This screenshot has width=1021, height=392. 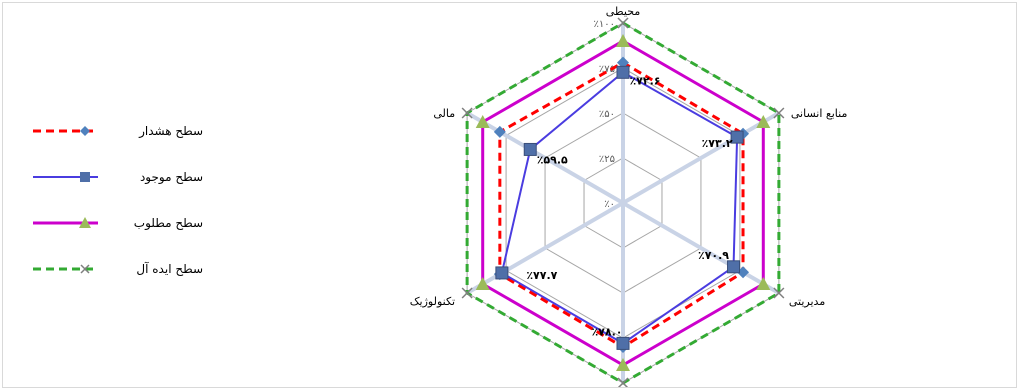 What do you see at coordinates (541, 275) in the screenshot?
I see `data-label: ٪۷۷.۷` at bounding box center [541, 275].